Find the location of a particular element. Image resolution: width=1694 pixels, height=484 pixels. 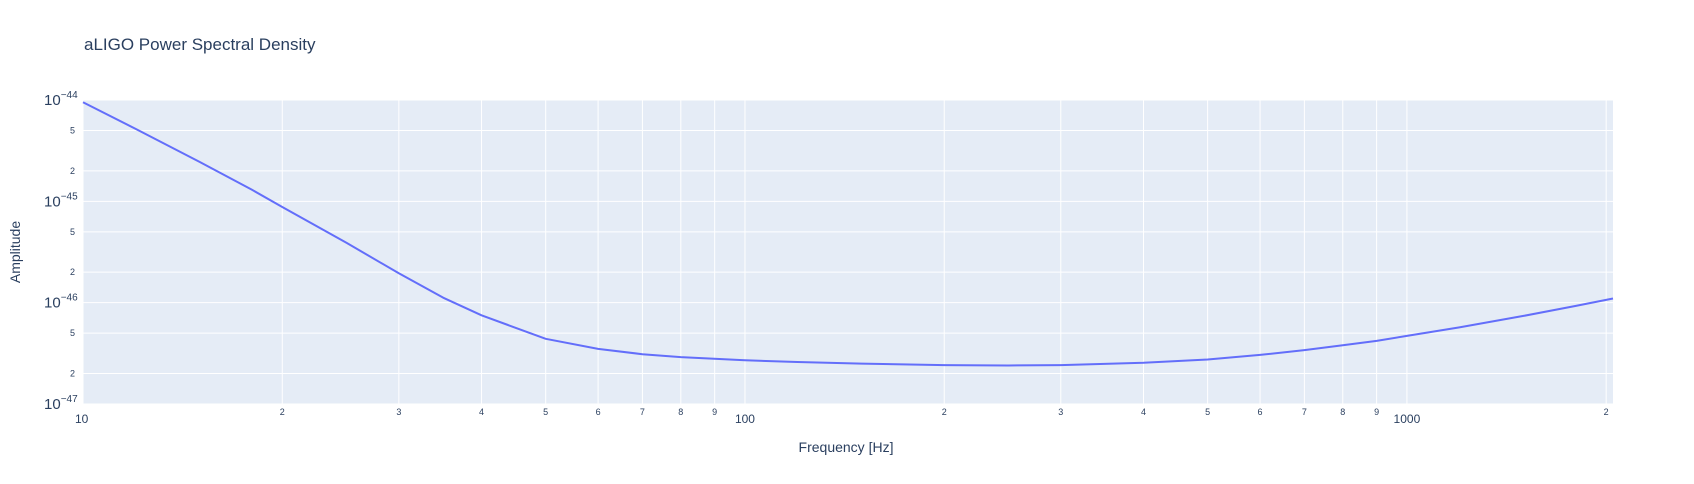

y-tick-label: 10−46 is located at coordinates (61, 302).